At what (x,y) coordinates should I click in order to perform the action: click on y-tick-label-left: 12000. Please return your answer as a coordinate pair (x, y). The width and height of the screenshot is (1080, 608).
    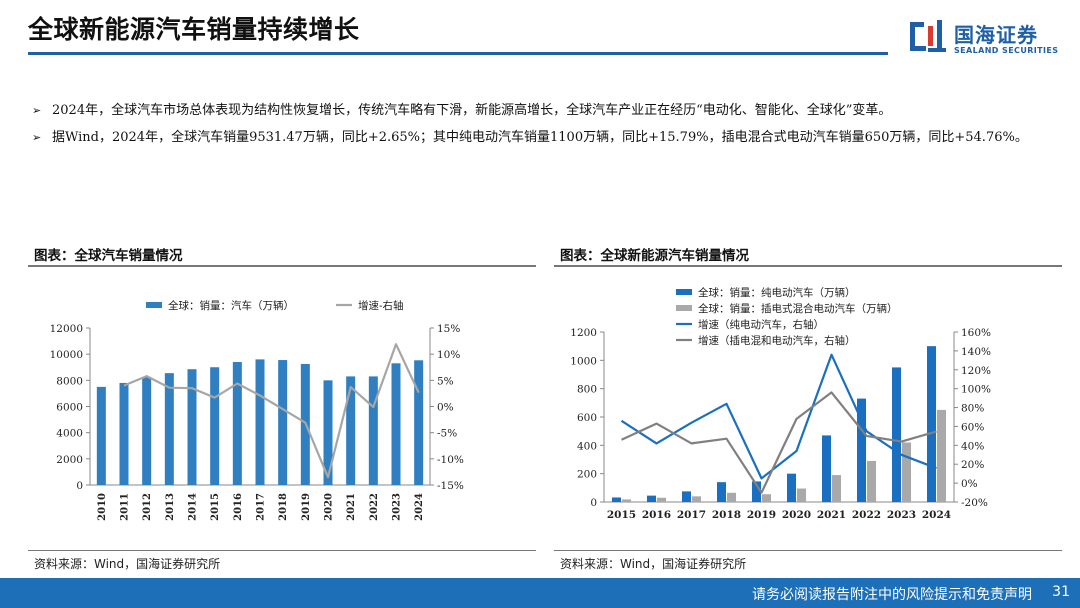
    Looking at the image, I should click on (66, 329).